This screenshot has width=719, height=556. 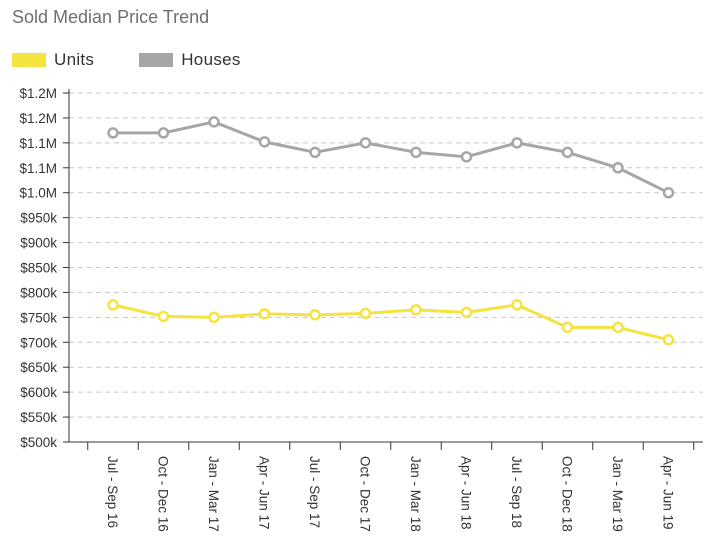 What do you see at coordinates (38, 193) in the screenshot?
I see `y-tick-label: $1.0M` at bounding box center [38, 193].